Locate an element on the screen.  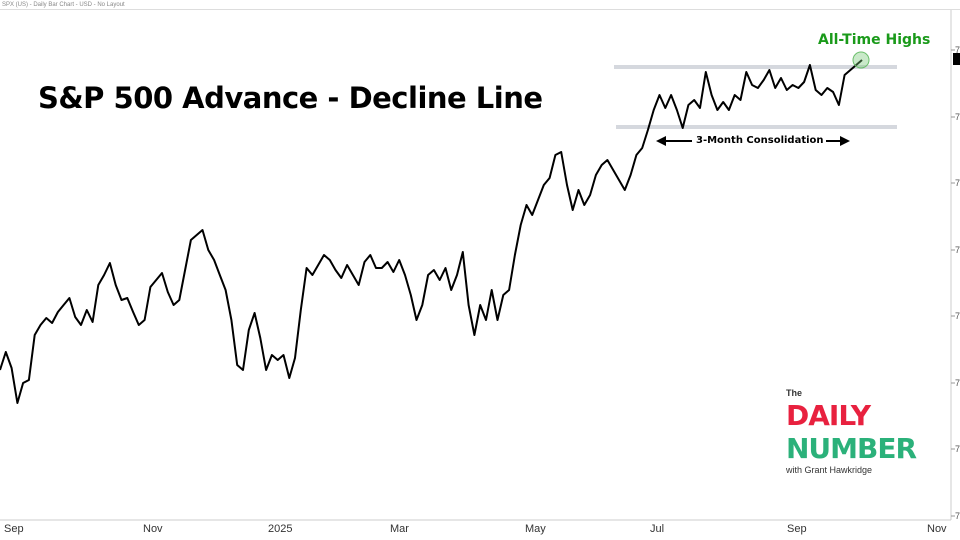
x-tick-label: 2025 is located at coordinates (280, 529).